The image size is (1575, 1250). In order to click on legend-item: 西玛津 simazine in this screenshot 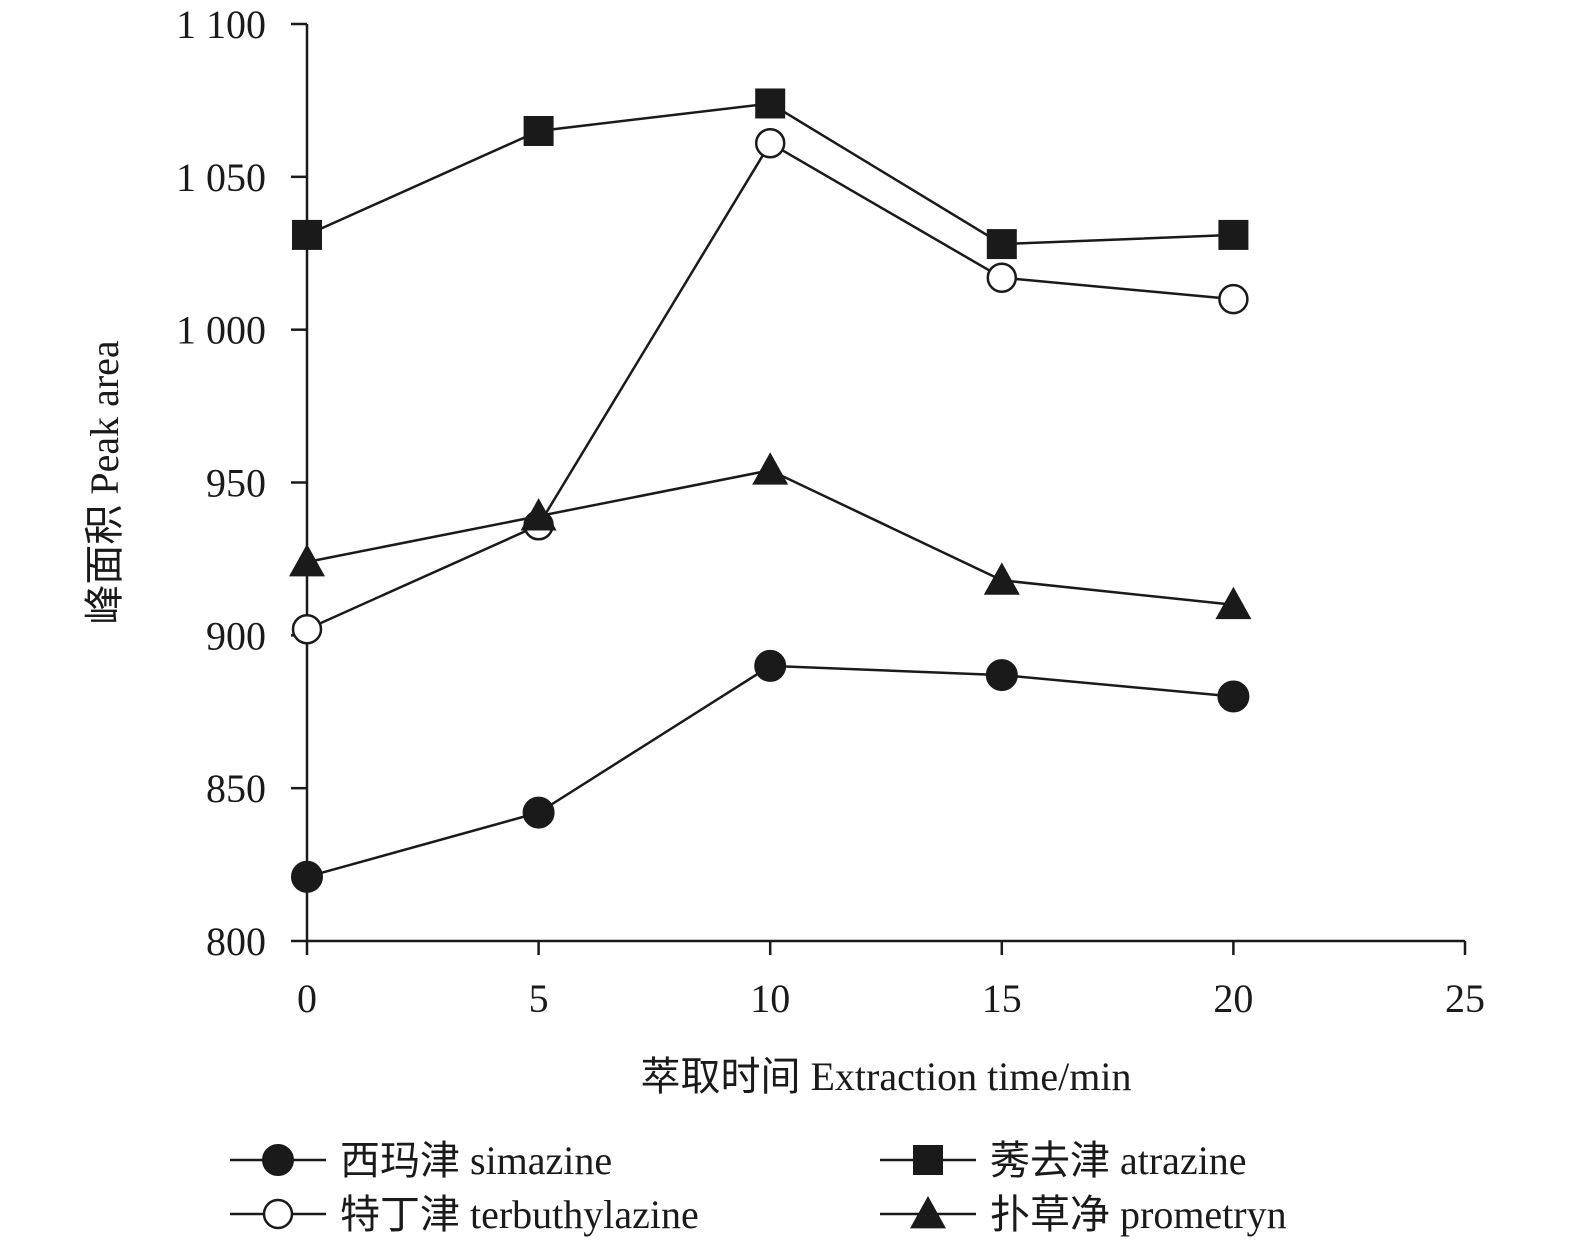, I will do `click(421, 1160)`.